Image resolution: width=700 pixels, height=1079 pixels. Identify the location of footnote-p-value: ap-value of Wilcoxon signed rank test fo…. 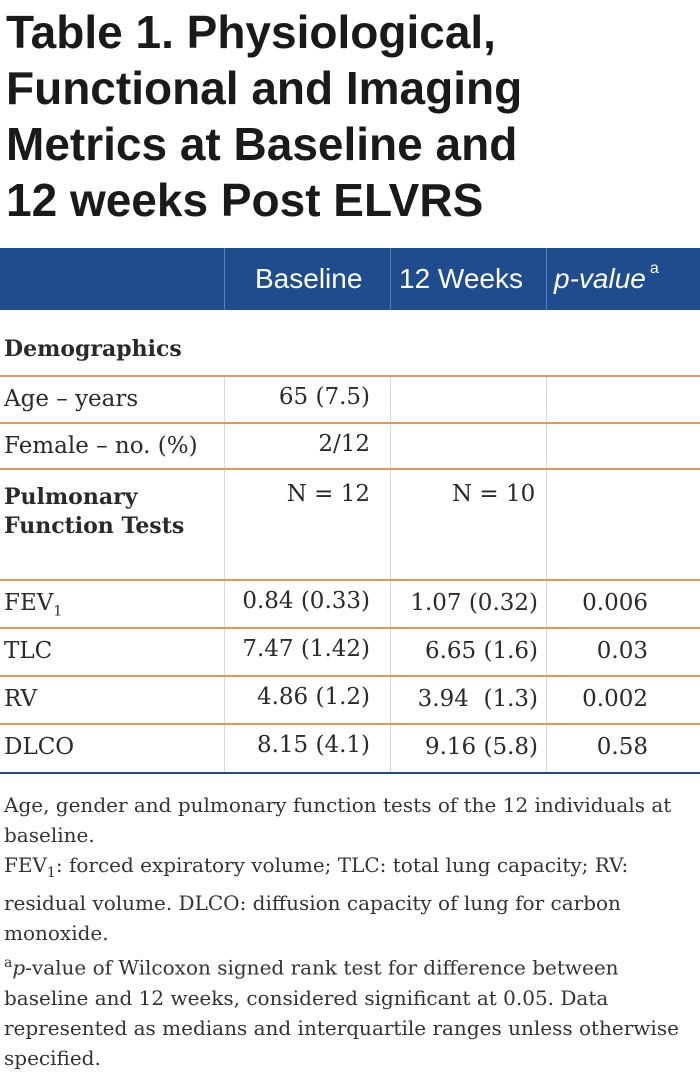
(349, 1010).